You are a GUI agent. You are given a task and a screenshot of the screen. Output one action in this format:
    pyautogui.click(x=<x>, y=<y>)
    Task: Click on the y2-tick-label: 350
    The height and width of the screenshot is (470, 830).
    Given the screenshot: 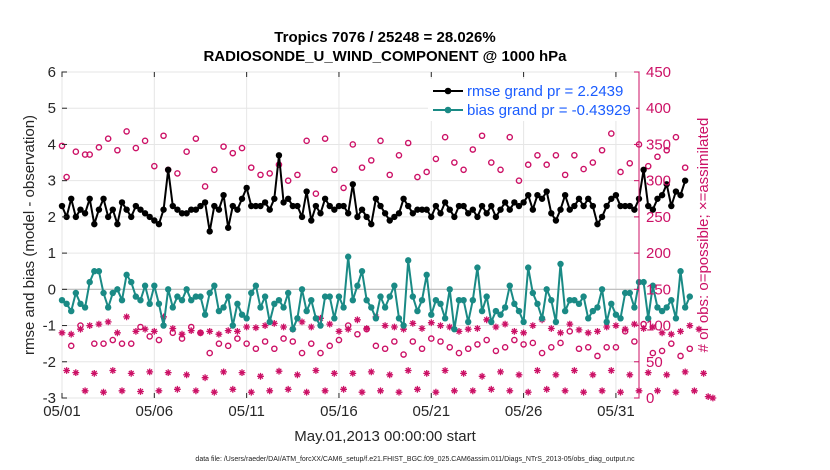 What is the action you would take?
    pyautogui.click(x=658, y=144)
    